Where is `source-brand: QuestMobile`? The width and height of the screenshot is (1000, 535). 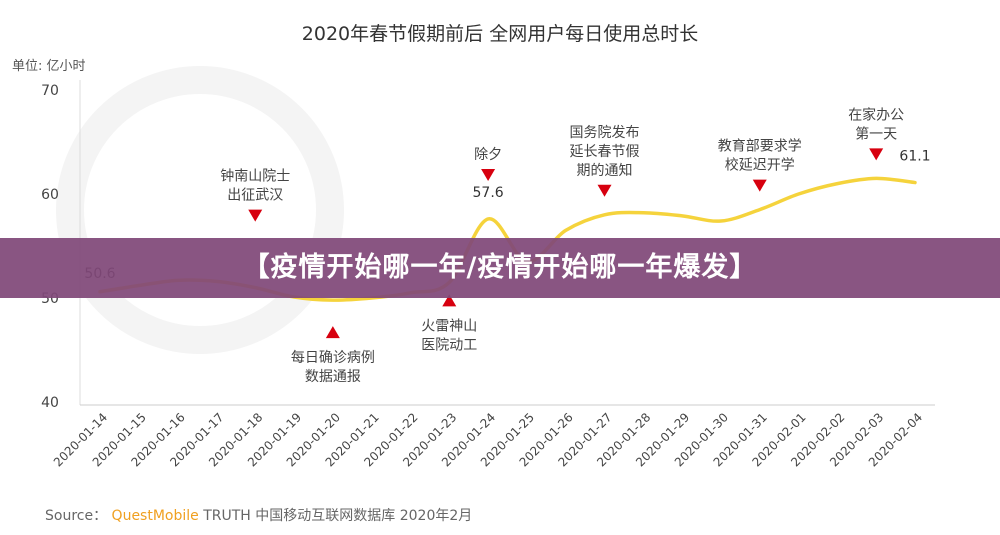
source-brand: QuestMobile is located at coordinates (155, 516).